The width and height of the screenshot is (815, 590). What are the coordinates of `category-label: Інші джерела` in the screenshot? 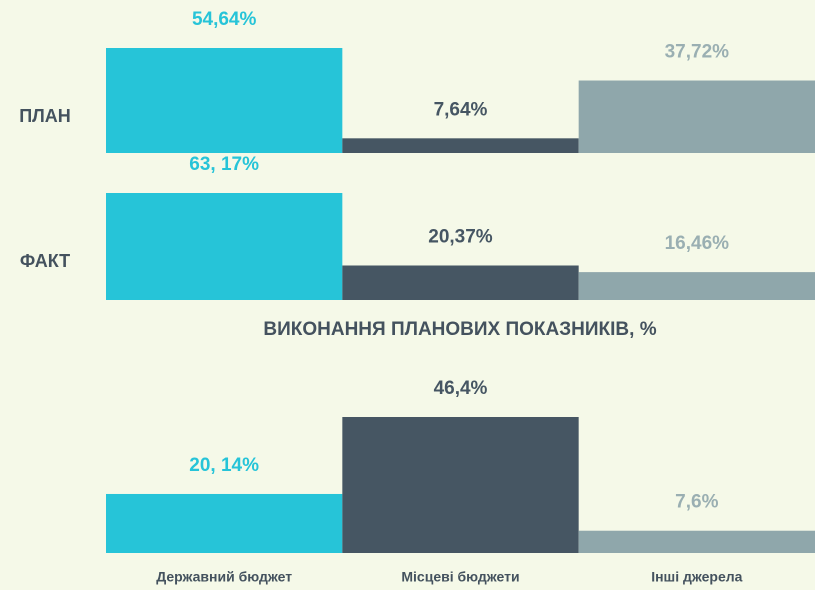 It's located at (696, 577).